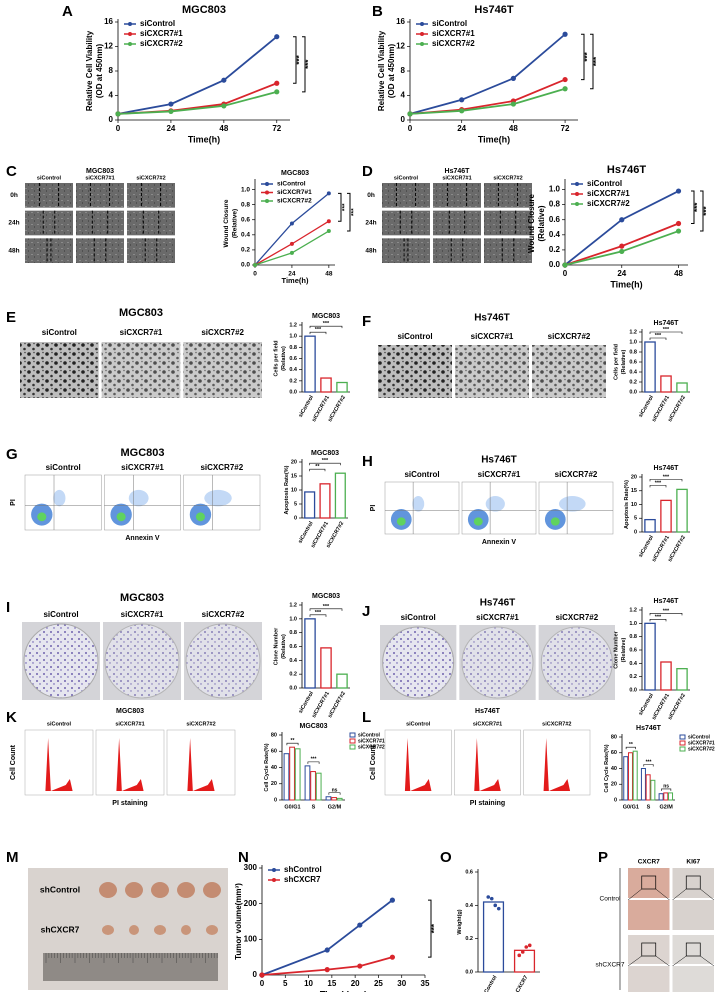 The width and height of the screenshot is (719, 992). What do you see at coordinates (633, 332) in the screenshot?
I see `y-tick-label: 1.2` at bounding box center [633, 332].